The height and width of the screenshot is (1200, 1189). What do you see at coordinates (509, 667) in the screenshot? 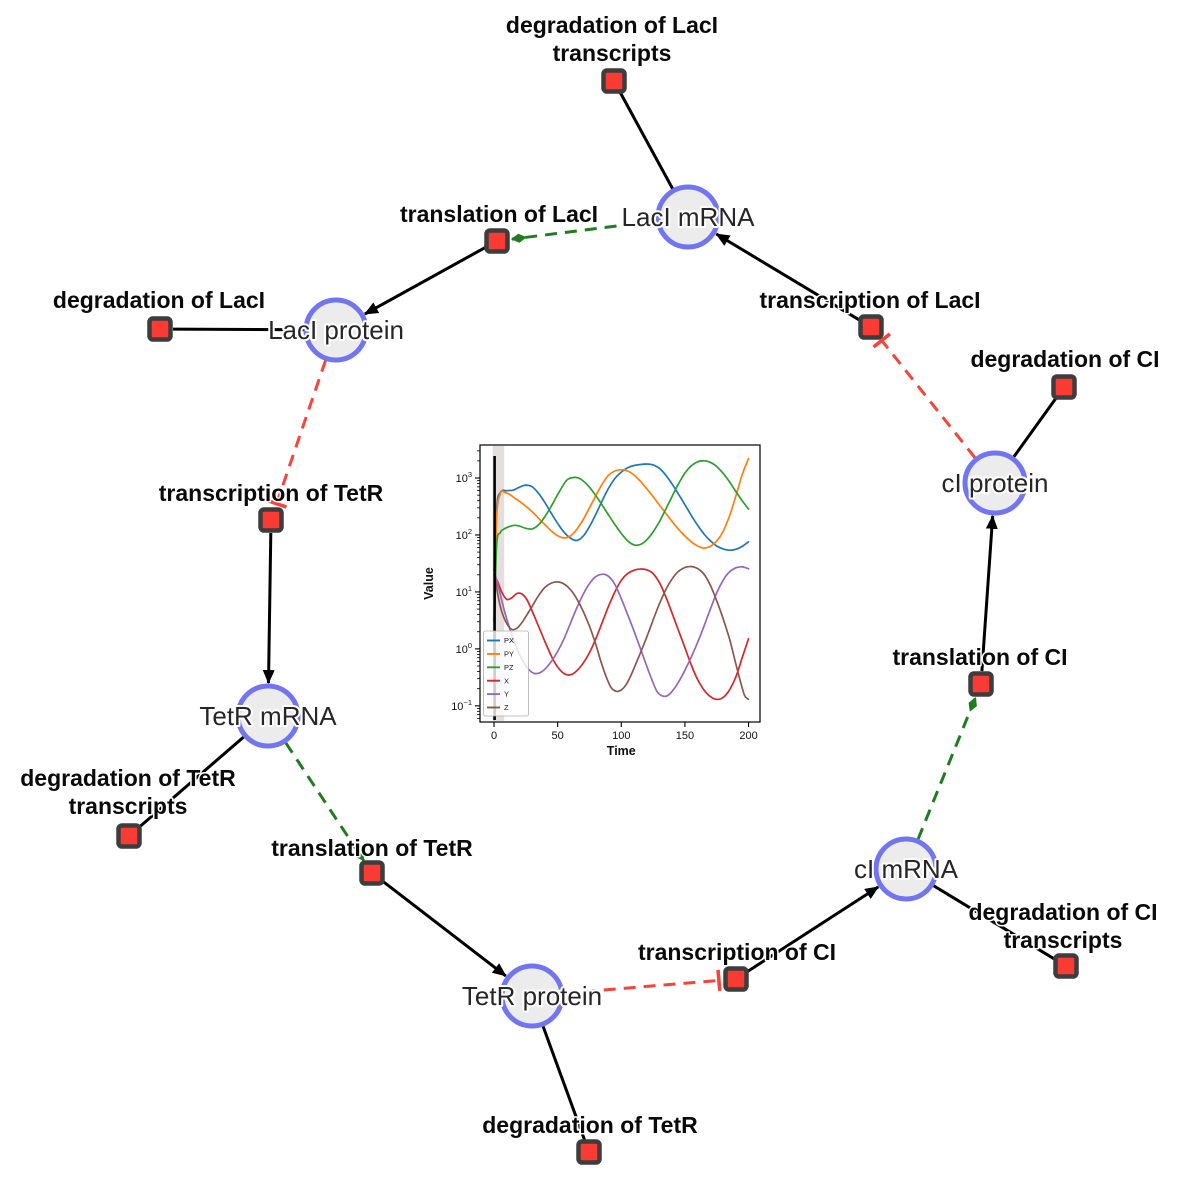
I see `legend-label-PZ: PZ` at bounding box center [509, 667].